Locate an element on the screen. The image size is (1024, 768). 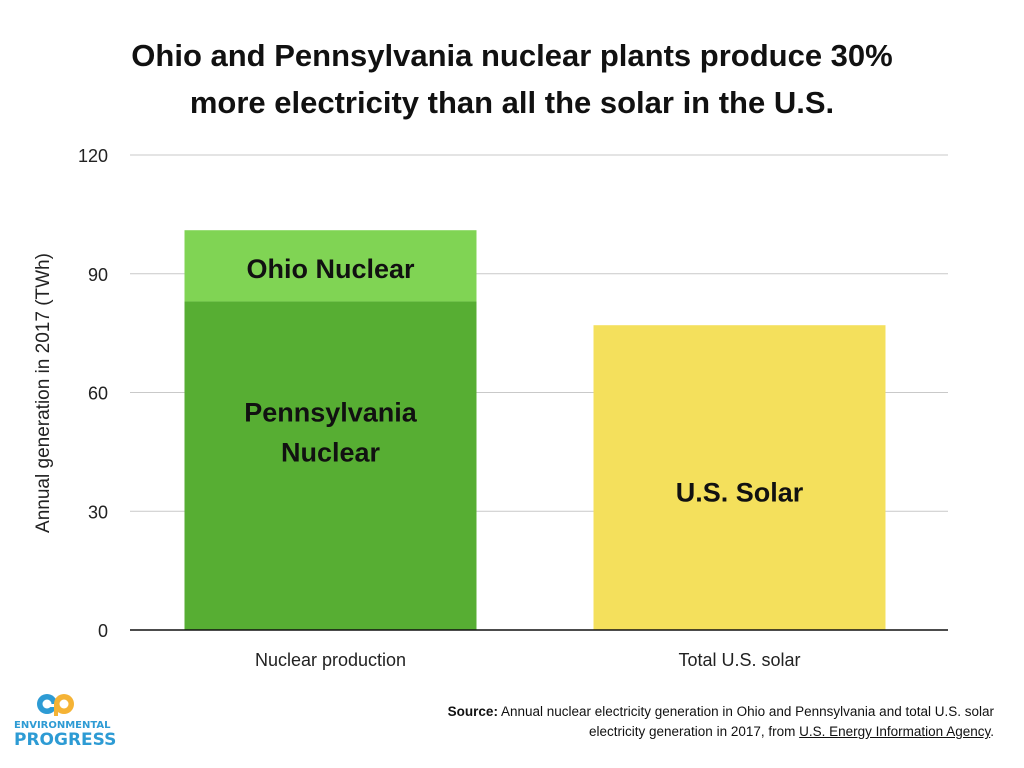
x-tick-label-1: Total U.S. solar is located at coordinates (739, 660).